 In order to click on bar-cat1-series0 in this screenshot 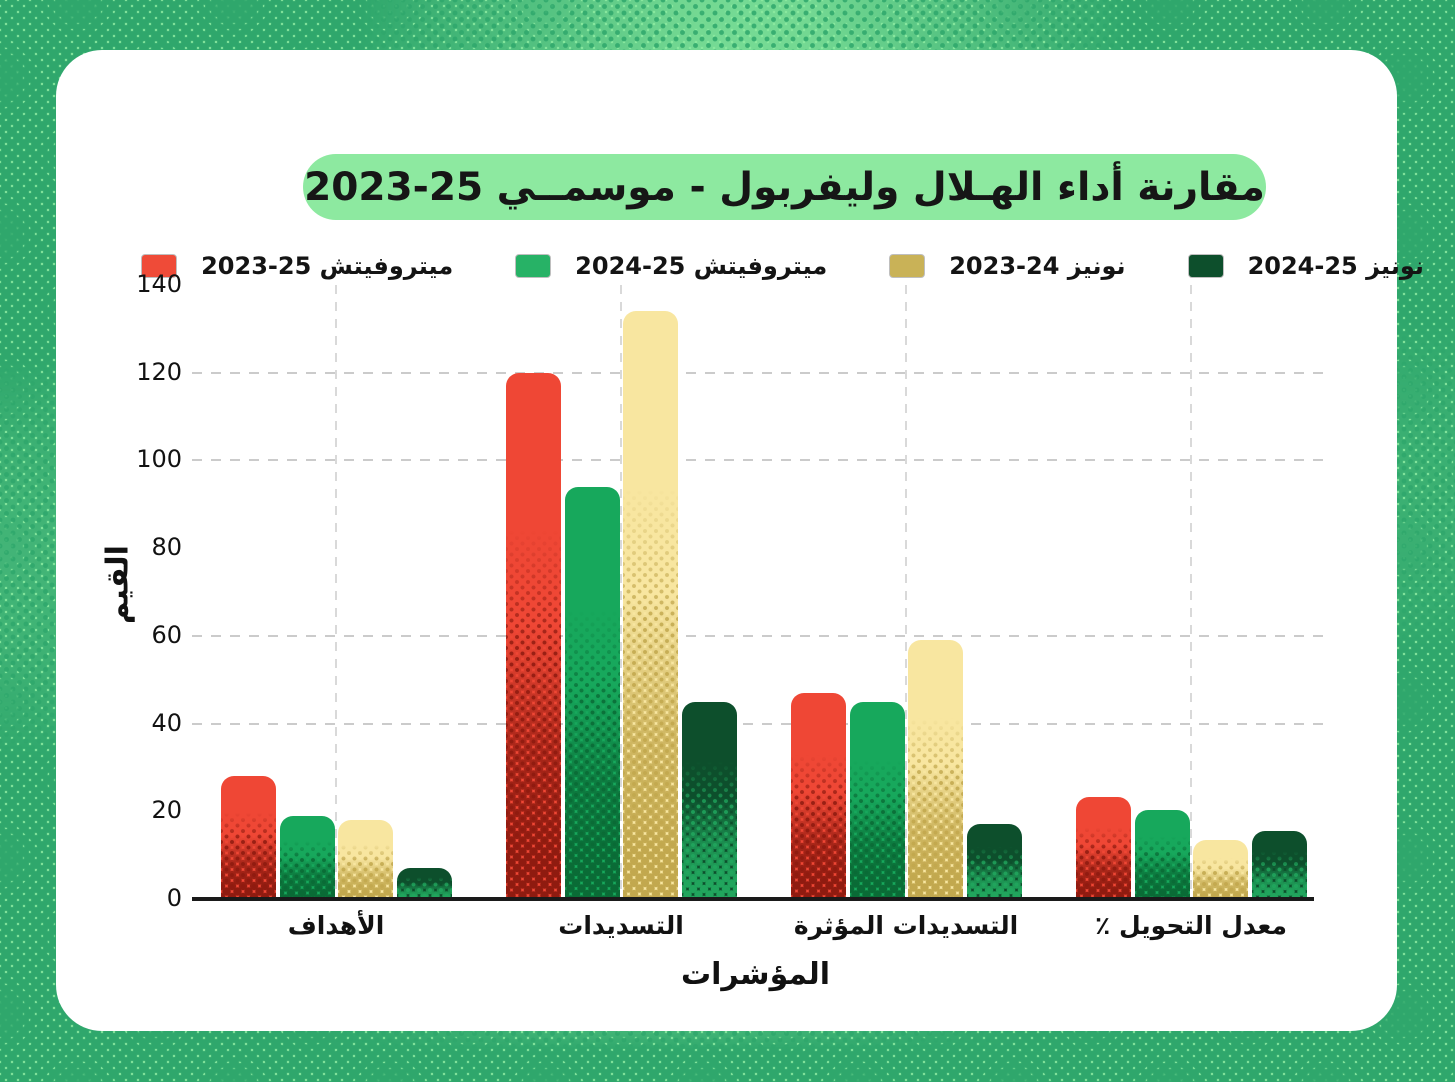, I will do `click(533, 635)`.